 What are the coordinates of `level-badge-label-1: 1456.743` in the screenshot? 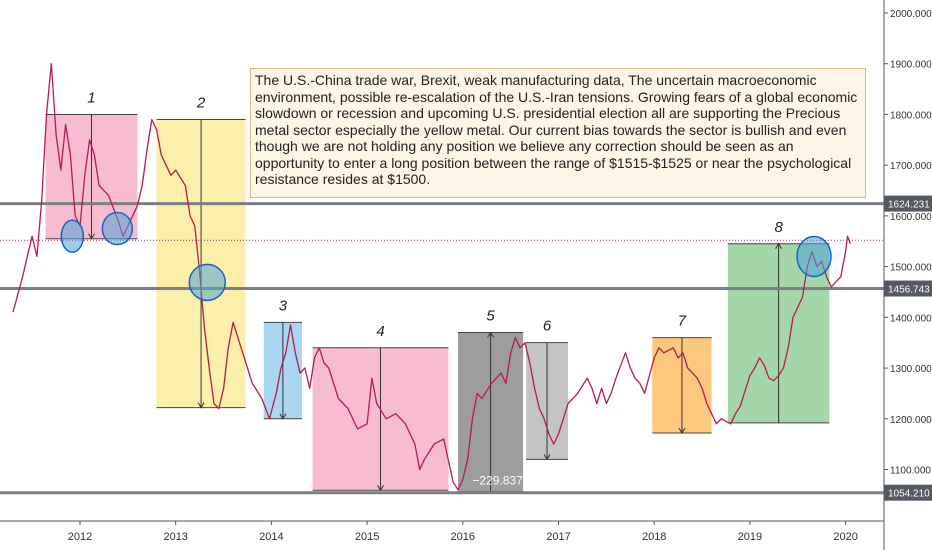 It's located at (909, 290).